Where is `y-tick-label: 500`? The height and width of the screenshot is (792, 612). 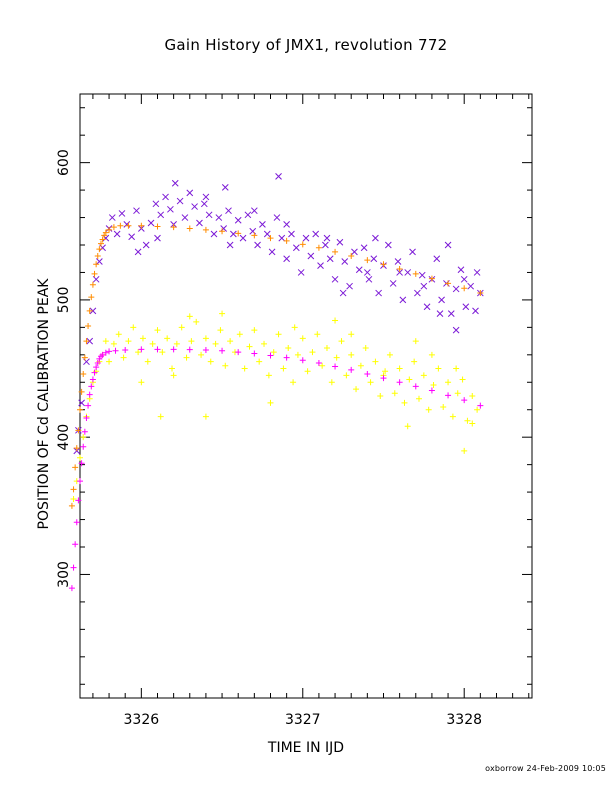
y-tick-label: 500 is located at coordinates (64, 300).